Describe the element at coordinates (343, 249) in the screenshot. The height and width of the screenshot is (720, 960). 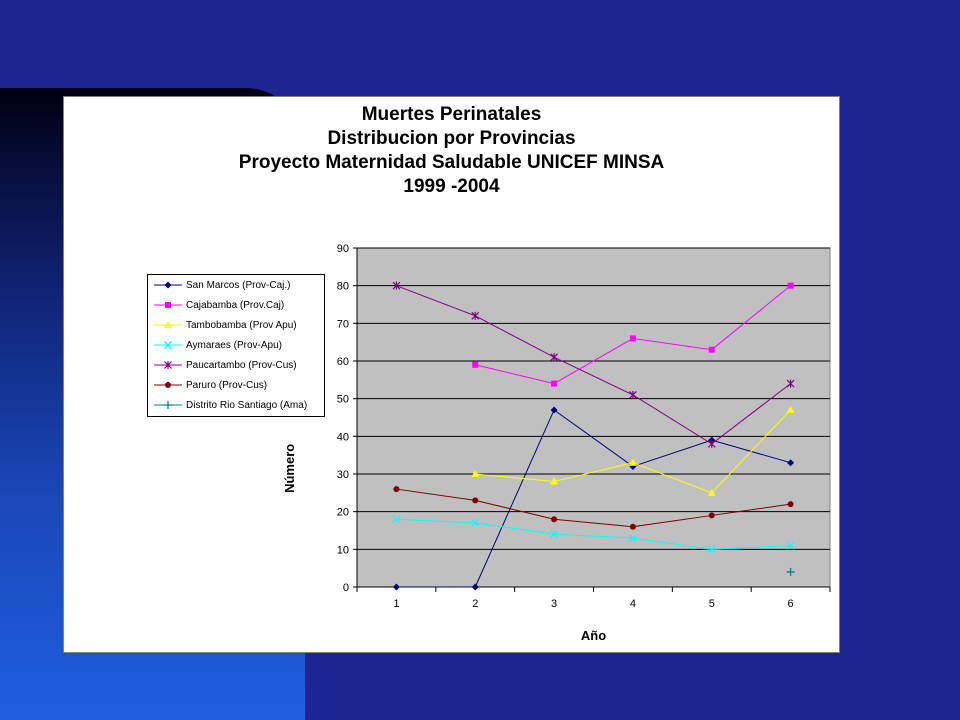
I see `y-tick-label: 90` at that location.